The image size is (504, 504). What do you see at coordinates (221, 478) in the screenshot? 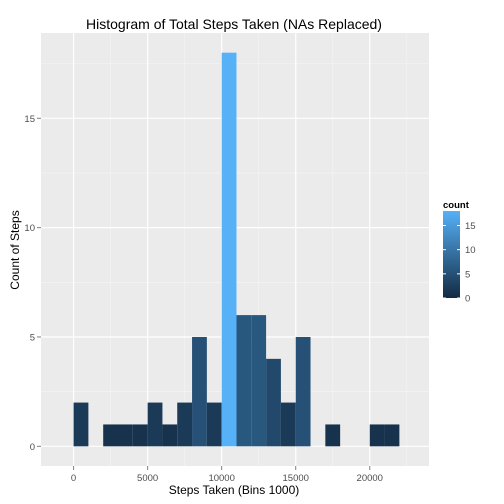
I see `x-tick-label: 10000` at bounding box center [221, 478].